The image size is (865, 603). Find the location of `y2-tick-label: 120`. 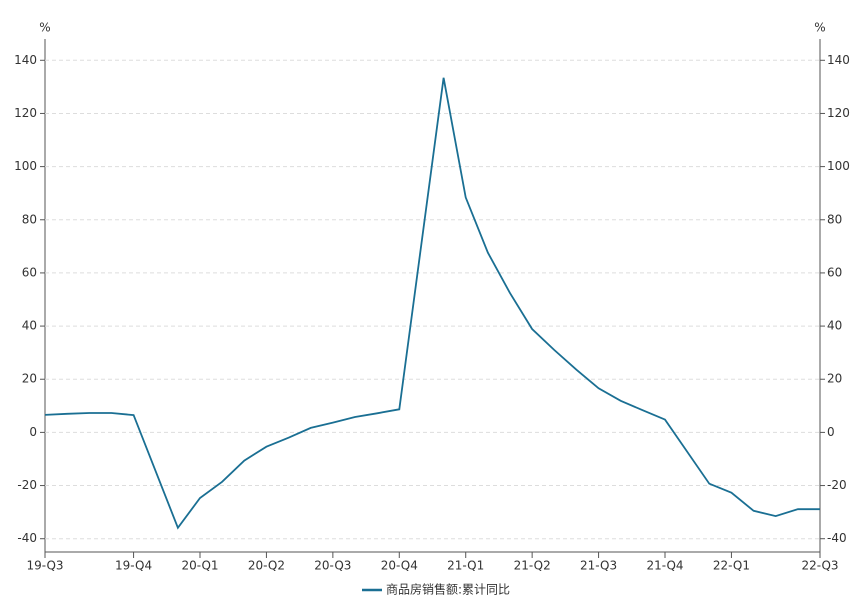

y2-tick-label: 120 is located at coordinates (838, 113).